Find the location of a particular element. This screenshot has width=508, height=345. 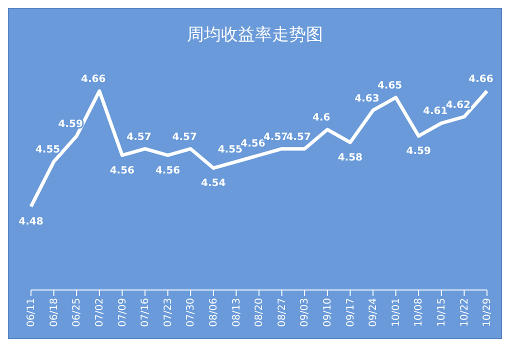

x-tick-label: 09/03 is located at coordinates (305, 312).